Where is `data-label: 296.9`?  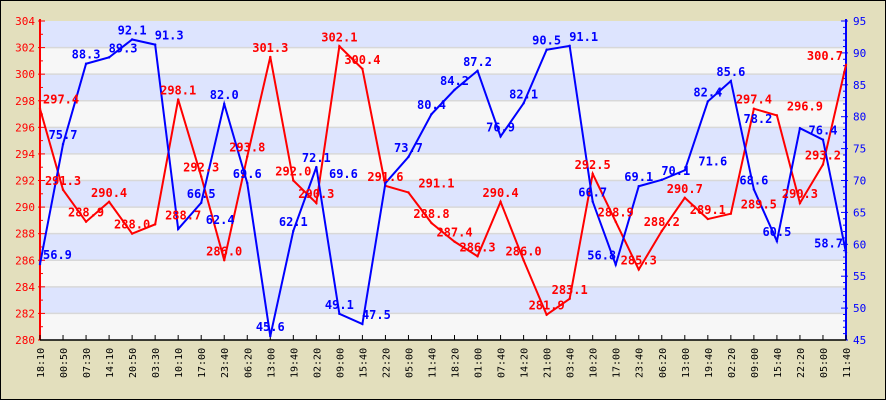
data-label: 296.9 is located at coordinates (805, 106).